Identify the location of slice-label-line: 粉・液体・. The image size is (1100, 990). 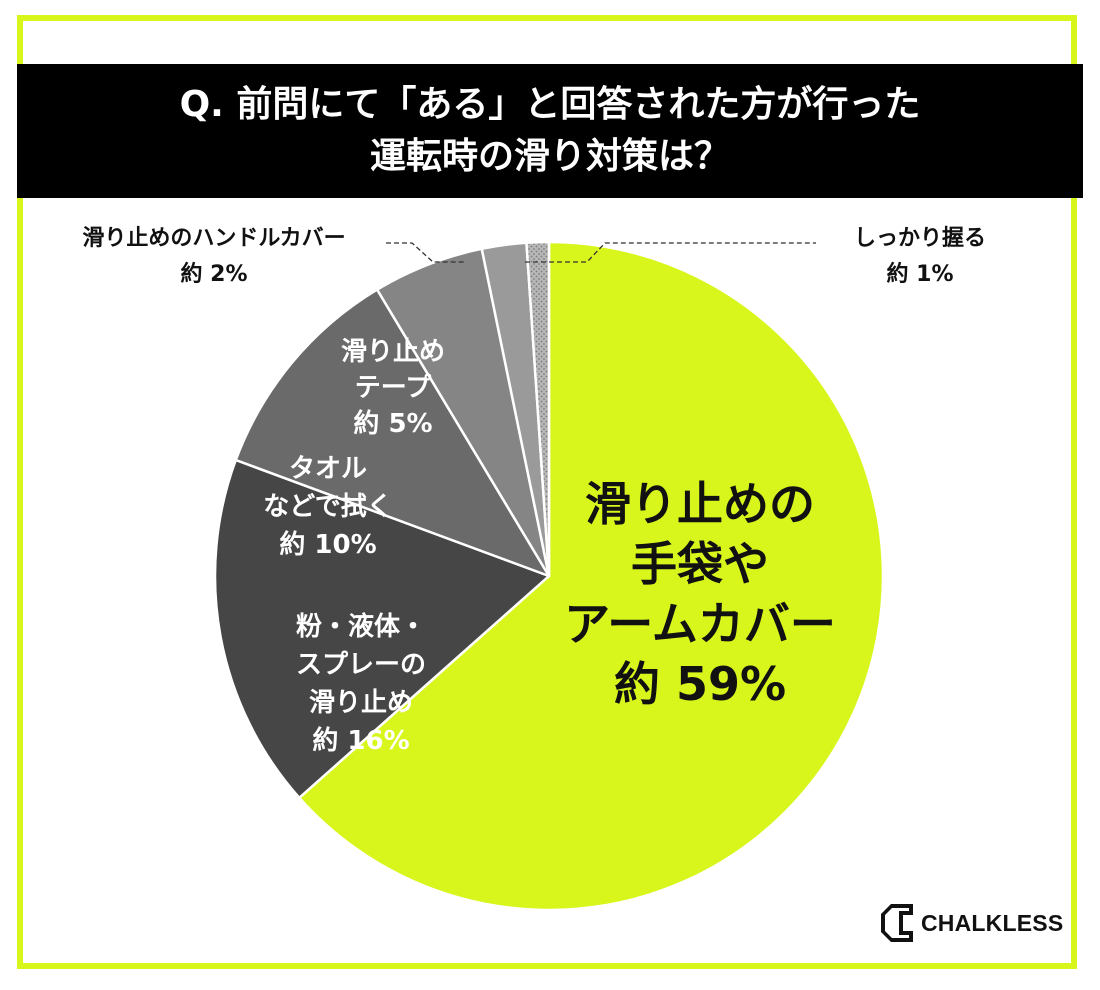
(361, 627).